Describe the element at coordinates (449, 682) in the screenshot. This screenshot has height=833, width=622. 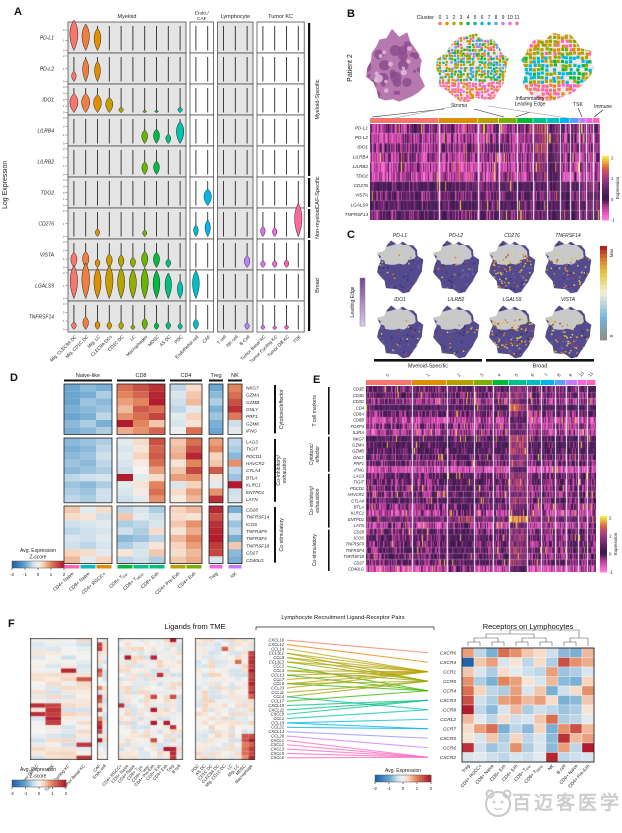
I see `f-receptor-label: CCR5` at that location.